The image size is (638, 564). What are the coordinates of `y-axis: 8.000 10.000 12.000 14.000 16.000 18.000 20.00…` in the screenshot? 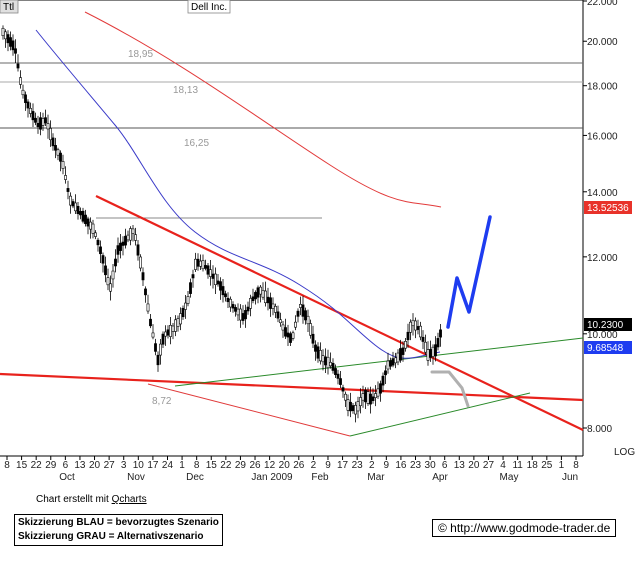 It's located at (600, 217).